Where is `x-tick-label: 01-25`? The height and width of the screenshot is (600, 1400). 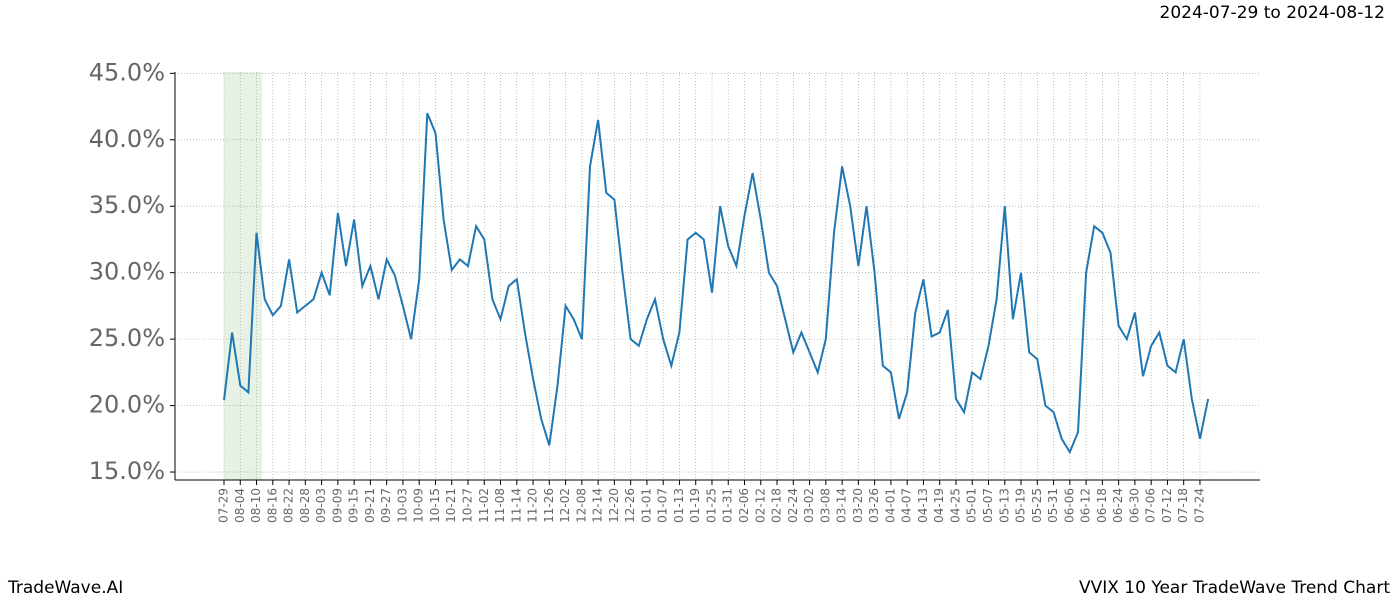
x-tick-label: 01-25 is located at coordinates (711, 505).